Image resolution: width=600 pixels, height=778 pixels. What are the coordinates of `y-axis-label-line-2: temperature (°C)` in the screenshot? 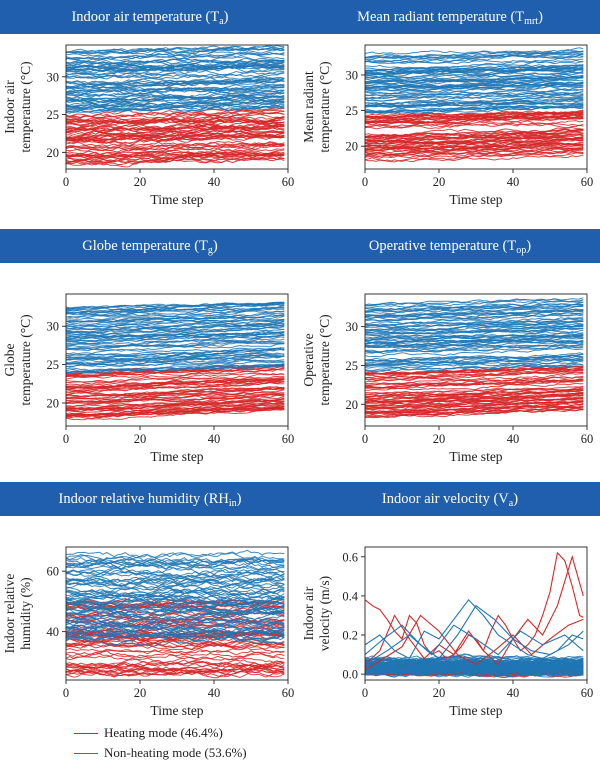 It's located at (324, 359).